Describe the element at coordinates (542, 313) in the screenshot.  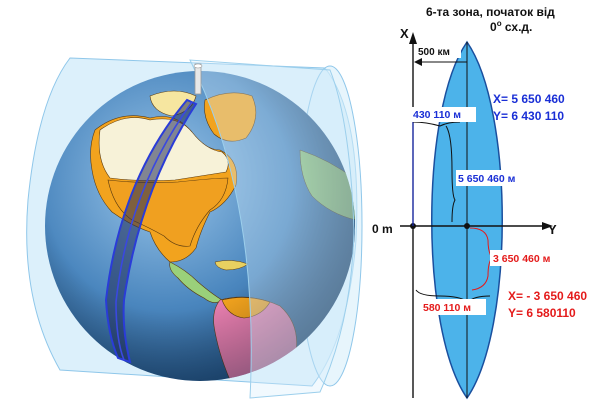
I see `red-y-coord: Y= 6 580110` at that location.